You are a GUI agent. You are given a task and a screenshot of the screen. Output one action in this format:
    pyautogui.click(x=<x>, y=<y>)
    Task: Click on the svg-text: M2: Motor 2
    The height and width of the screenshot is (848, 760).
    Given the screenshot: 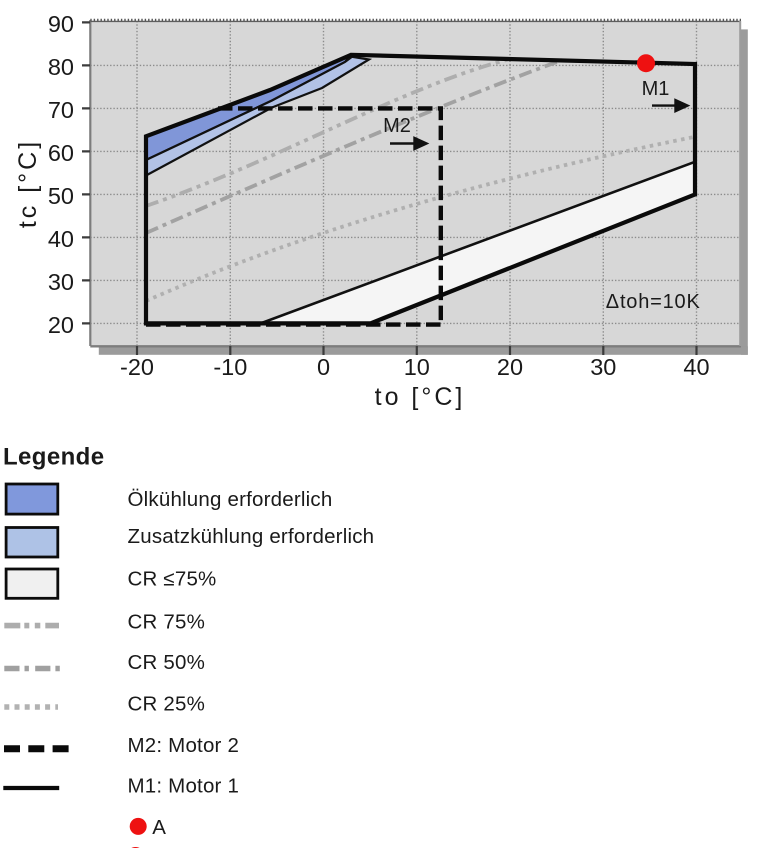 What is the action you would take?
    pyautogui.click(x=184, y=745)
    